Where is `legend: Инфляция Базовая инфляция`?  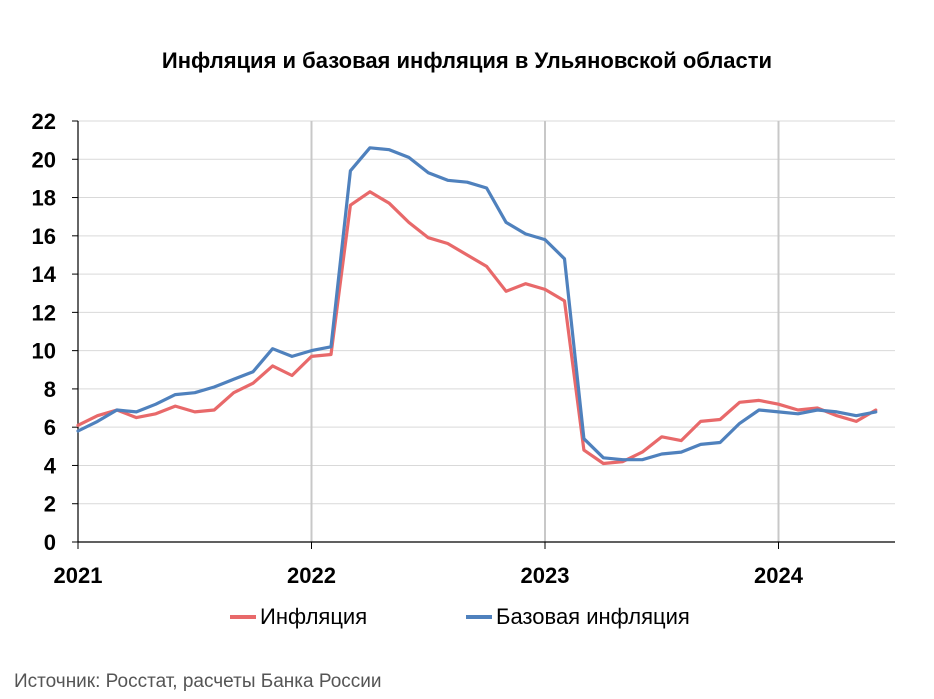 legend: Инфляция Базовая инфляция is located at coordinates (467, 617).